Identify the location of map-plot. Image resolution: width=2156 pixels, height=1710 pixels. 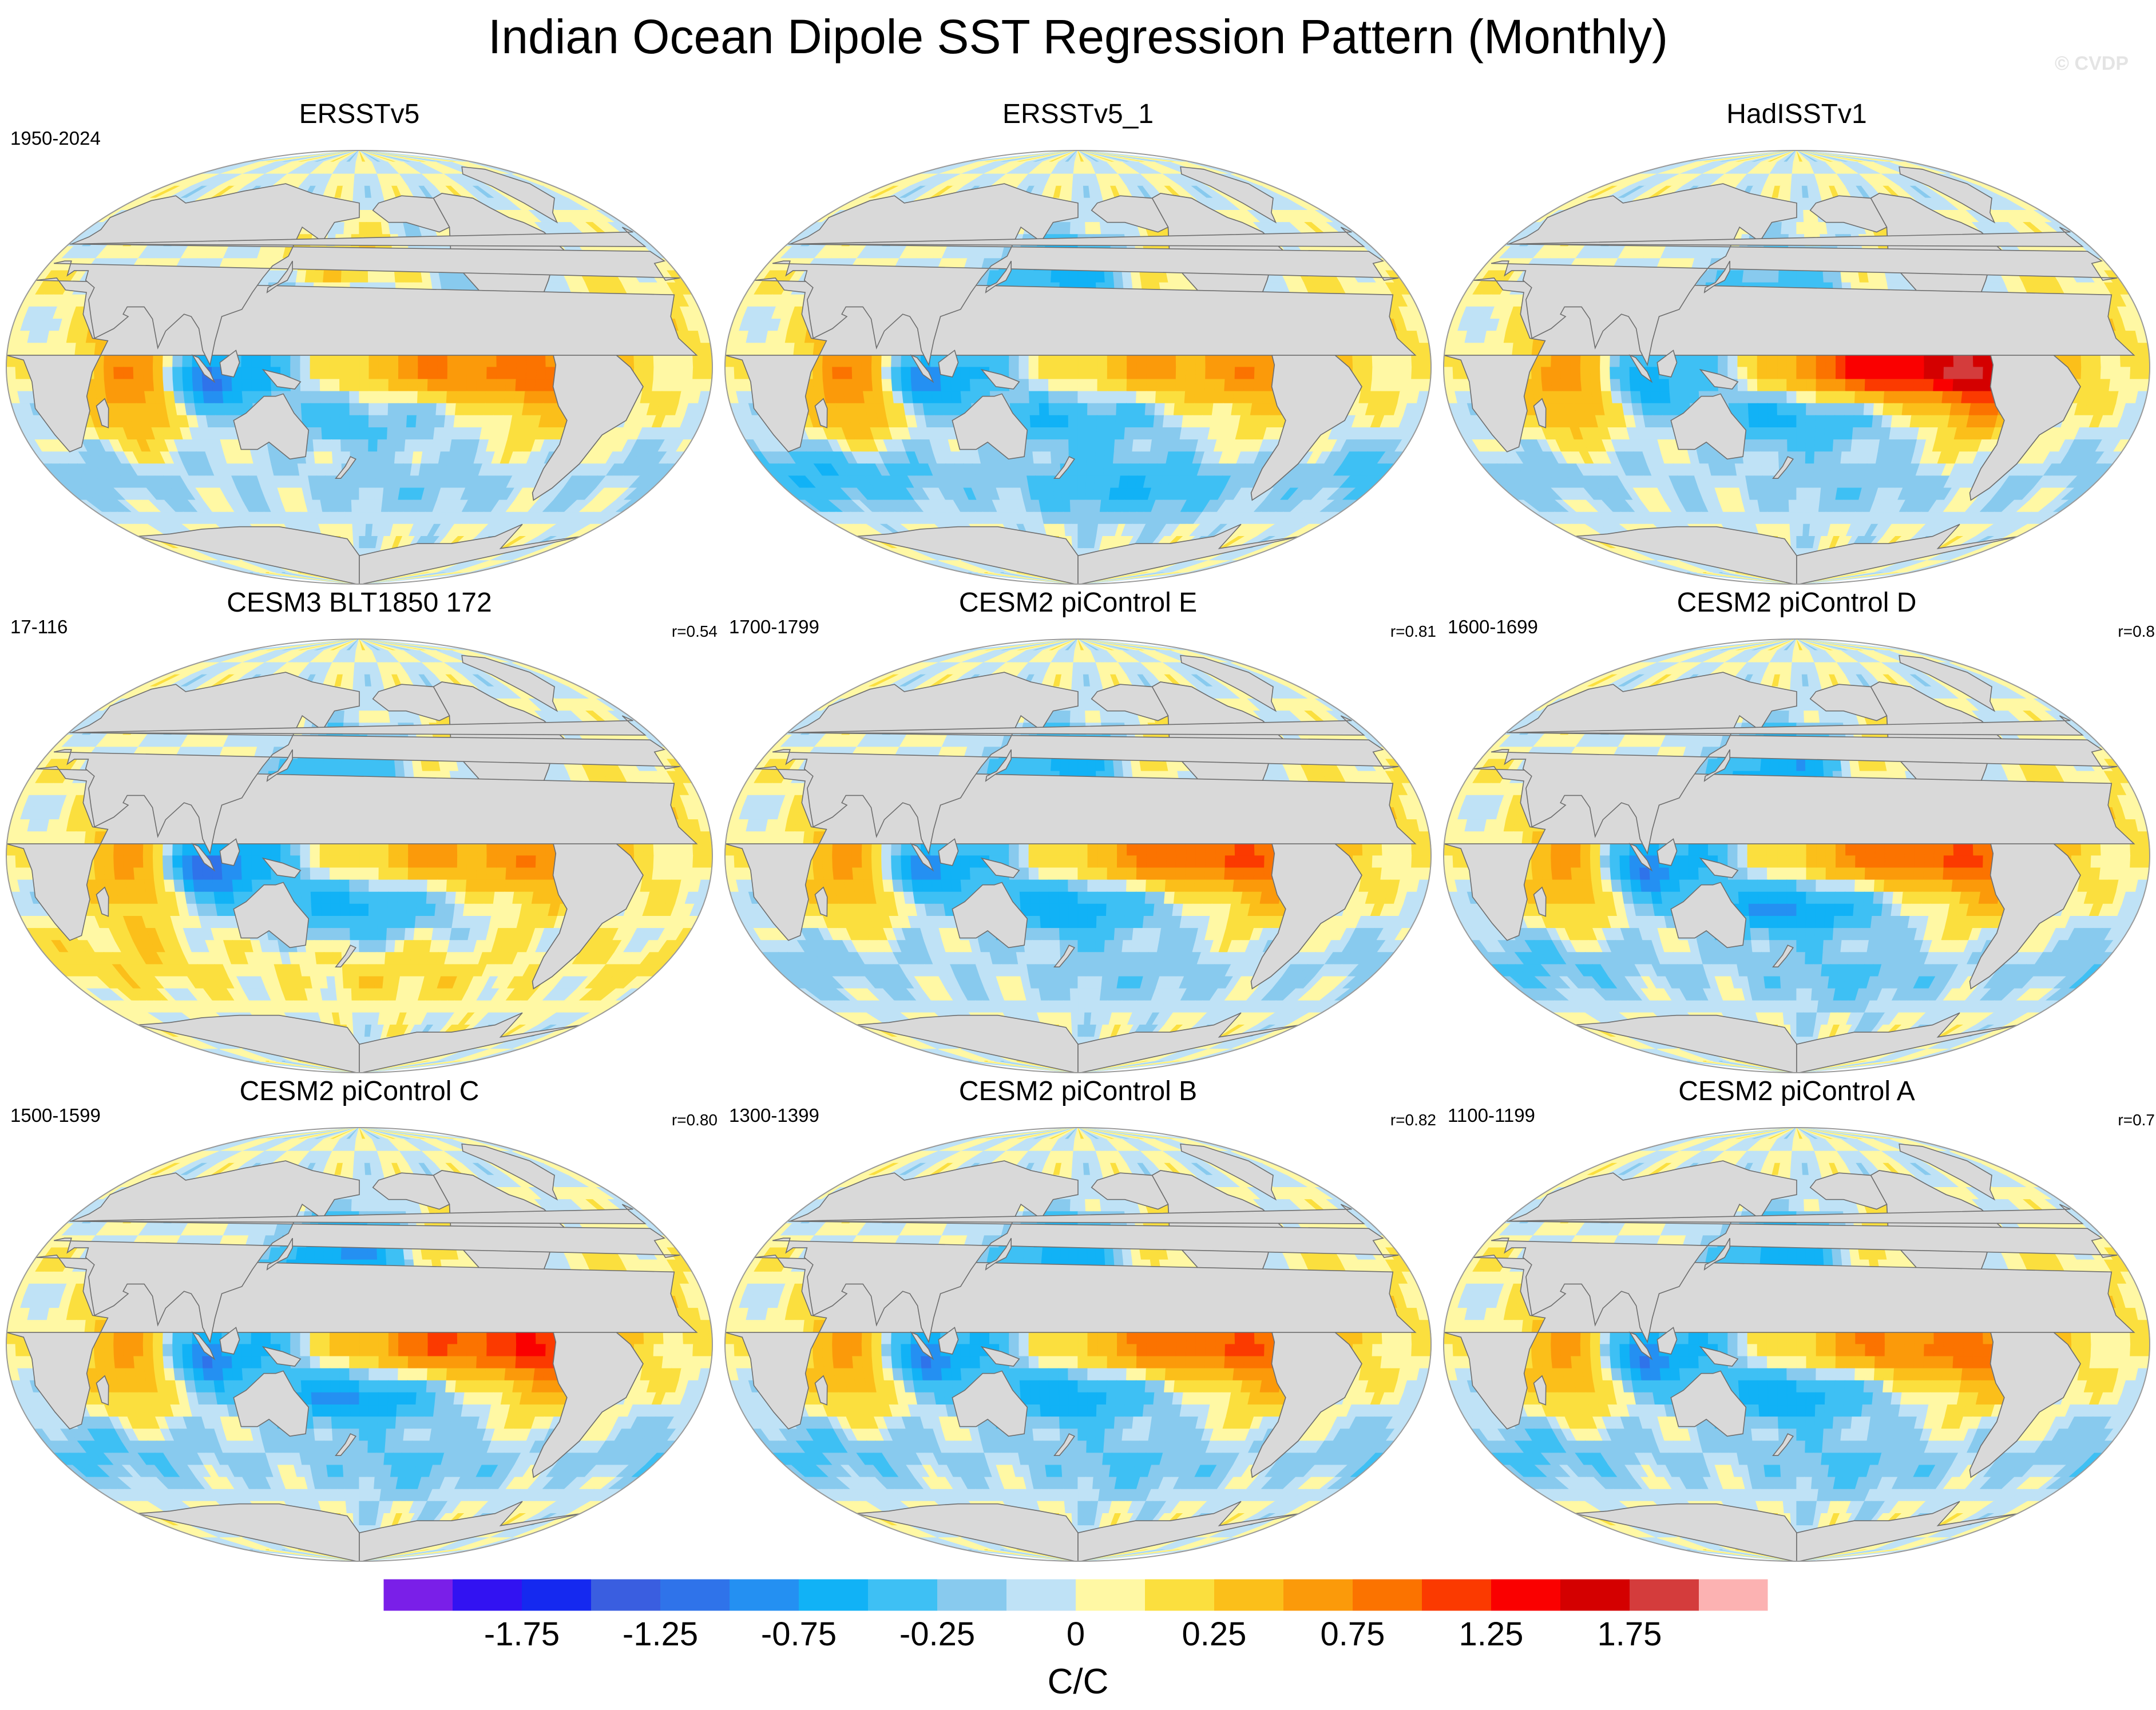
(1078, 367).